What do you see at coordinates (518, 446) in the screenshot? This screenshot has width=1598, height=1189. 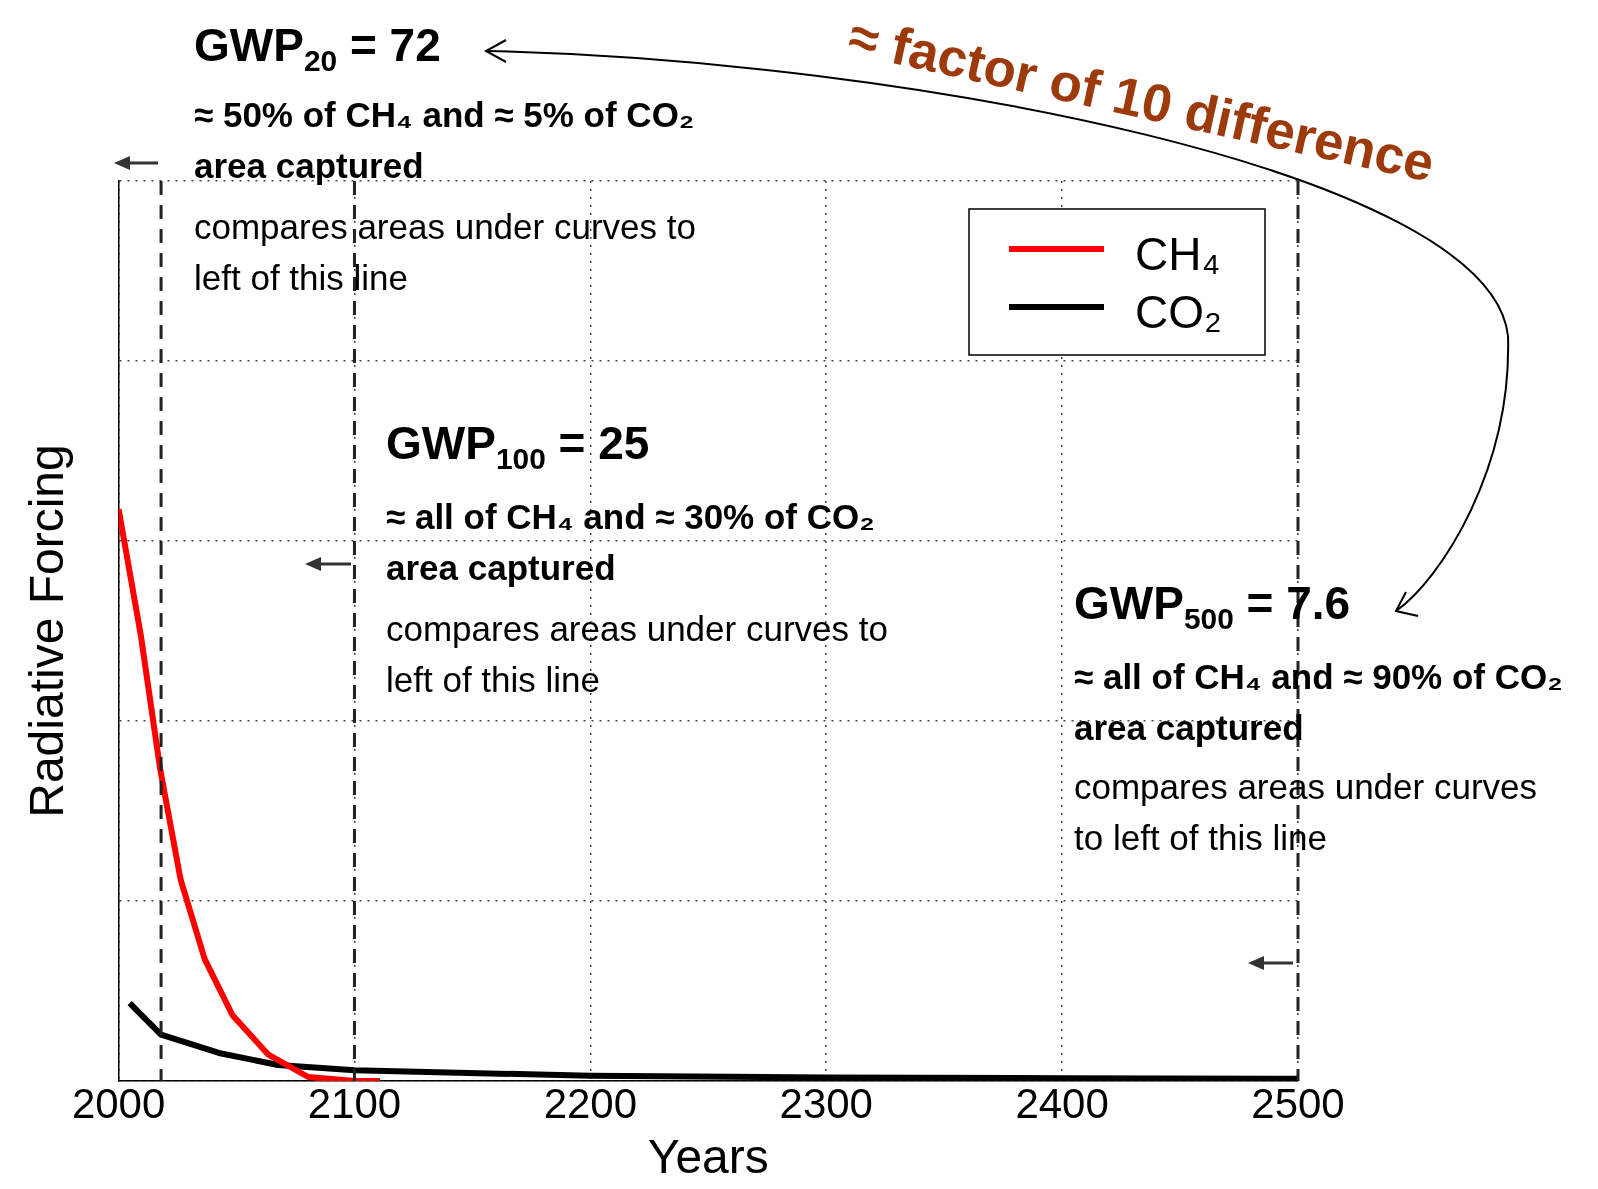 I see `text: GWP$_{100}$ = 25` at bounding box center [518, 446].